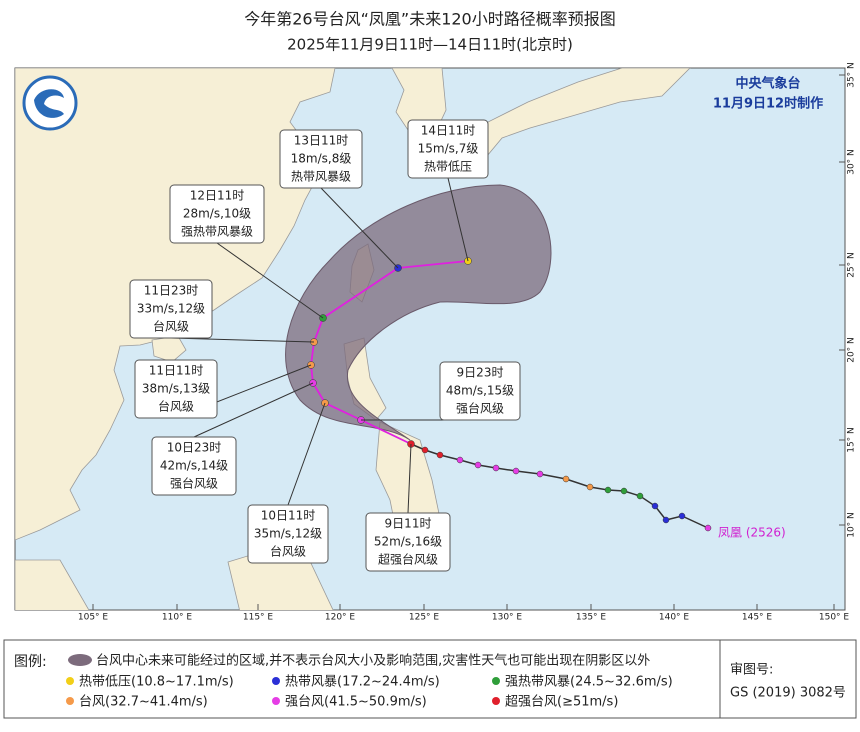 The image size is (860, 732). Describe the element at coordinates (362, 682) in the screenshot. I see `legend-item: 热带风暴(17.2~24.4m/s)` at that location.